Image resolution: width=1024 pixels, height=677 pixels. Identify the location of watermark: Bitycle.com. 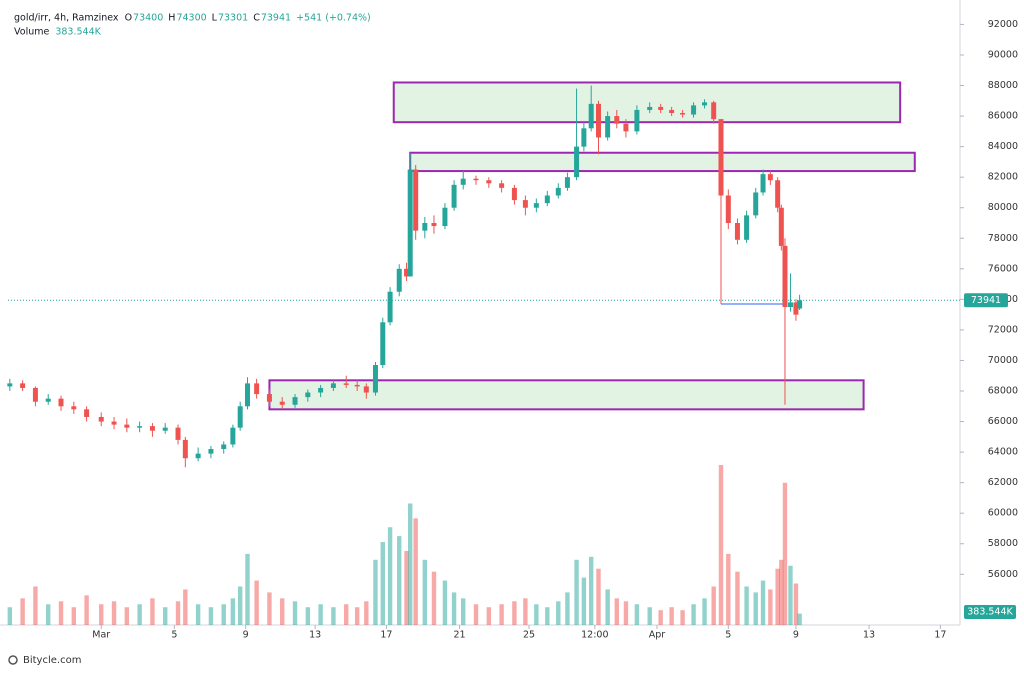
(44, 660).